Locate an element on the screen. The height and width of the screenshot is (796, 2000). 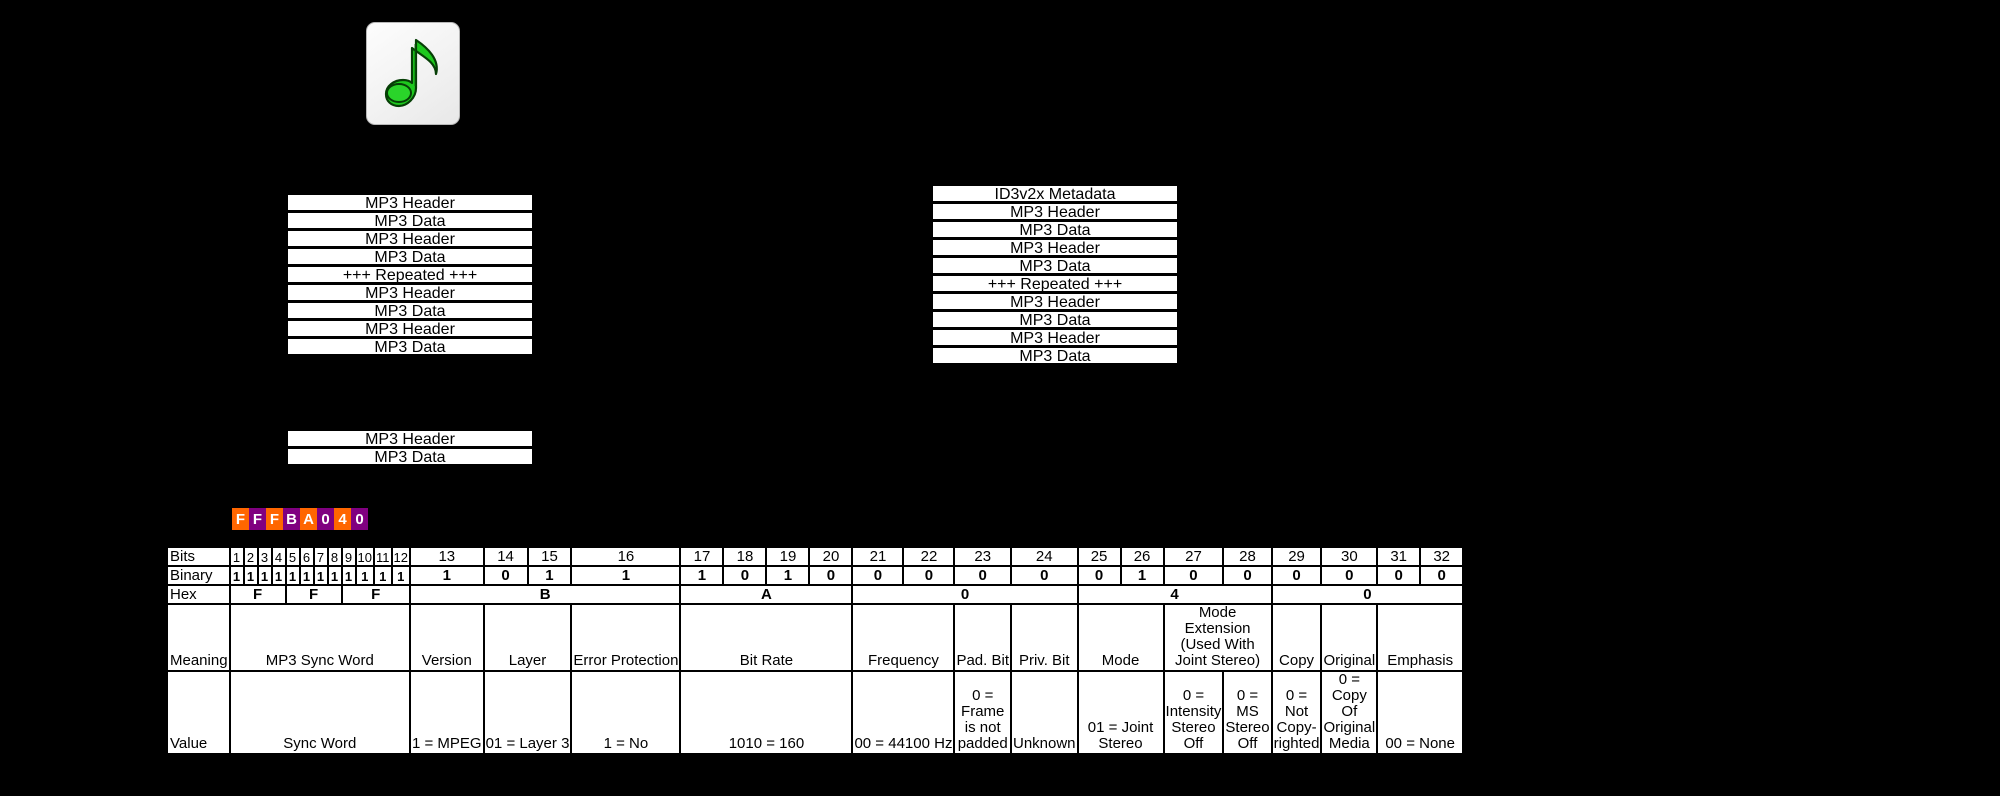
bit-number: 14 is located at coordinates (505, 556).